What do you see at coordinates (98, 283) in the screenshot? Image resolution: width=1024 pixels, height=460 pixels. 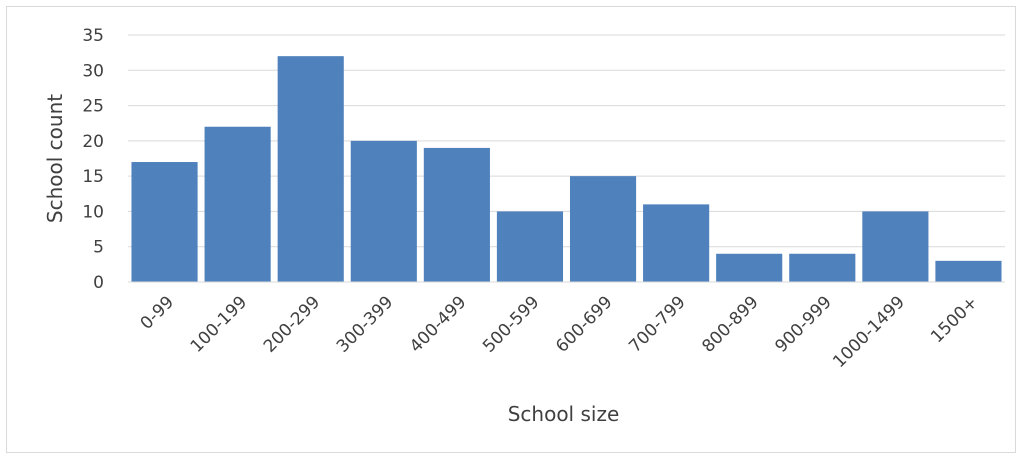 I see `y-tick-label: 0` at bounding box center [98, 283].